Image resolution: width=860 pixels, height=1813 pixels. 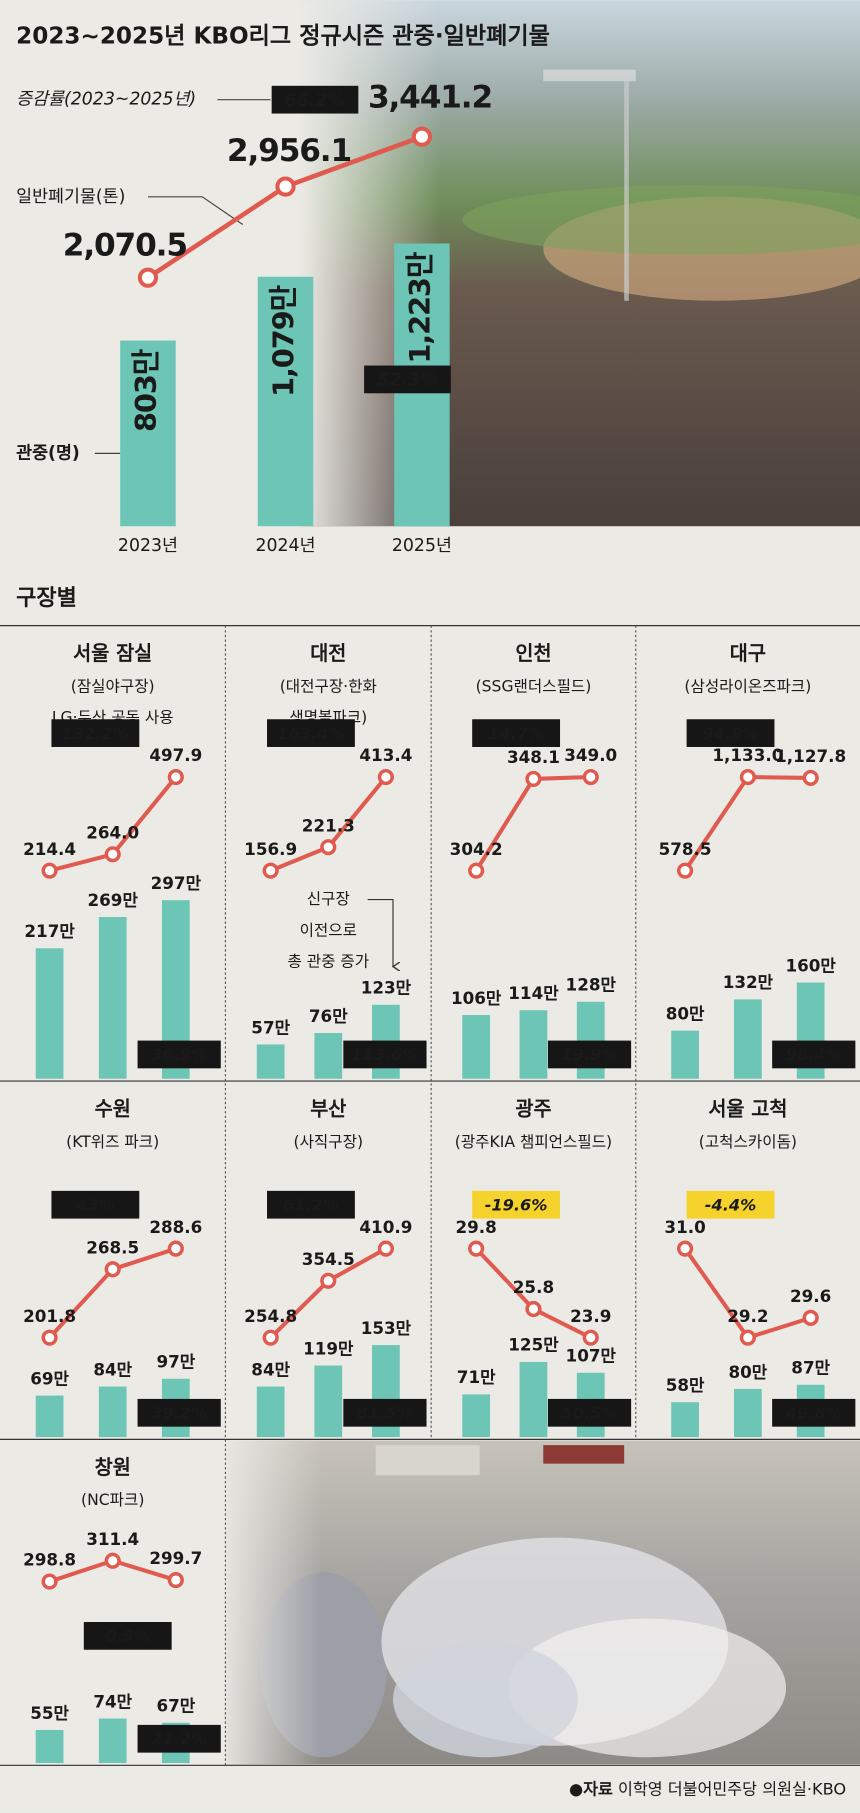 I want to click on change-label: 43%, so click(x=95, y=1204).